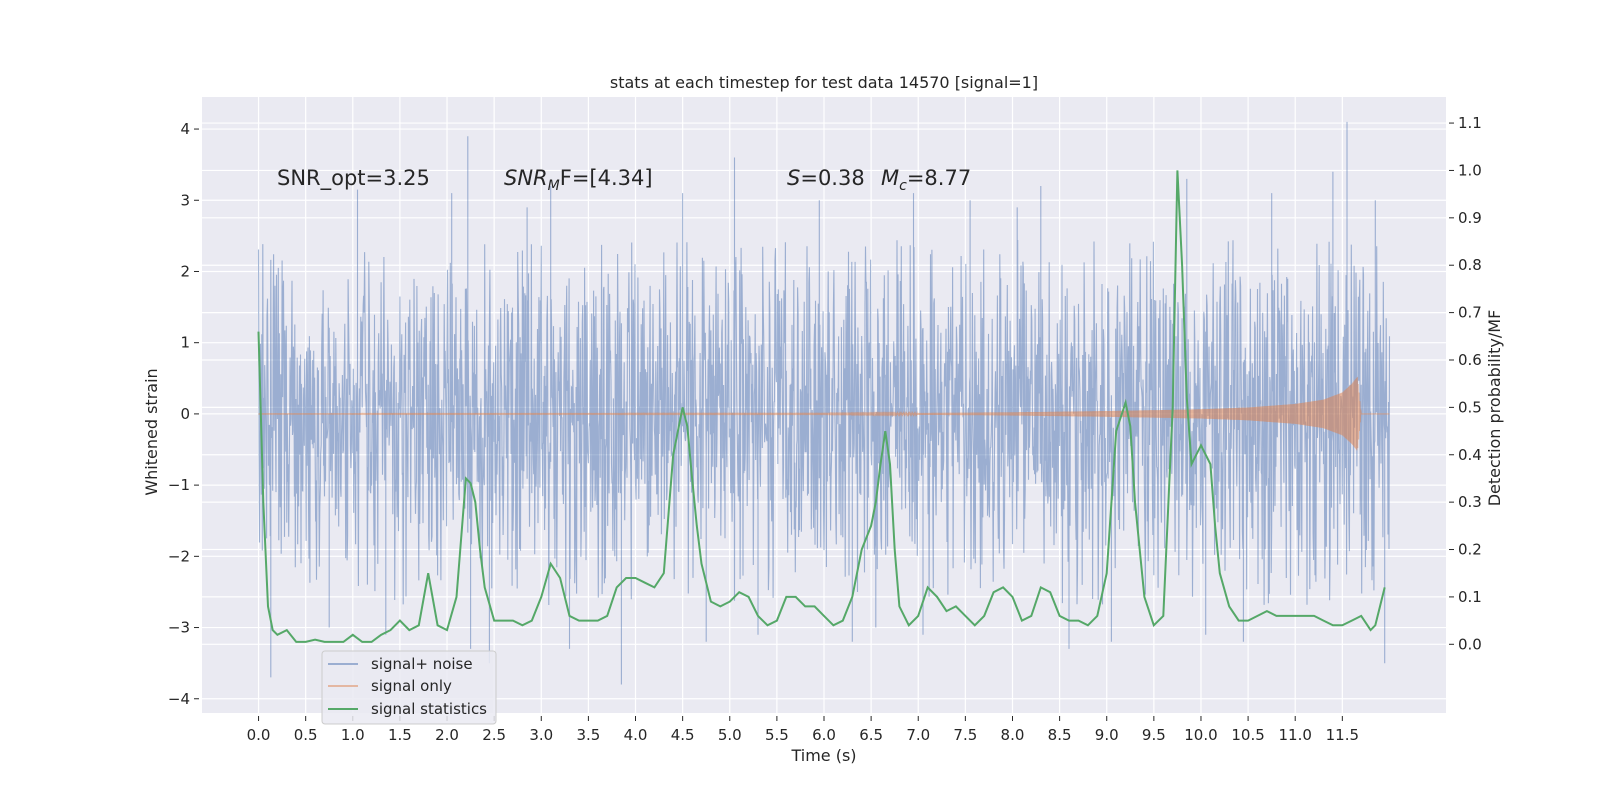 This screenshot has width=1600, height=804. I want to click on series-signal-only-line, so click(824, 414).